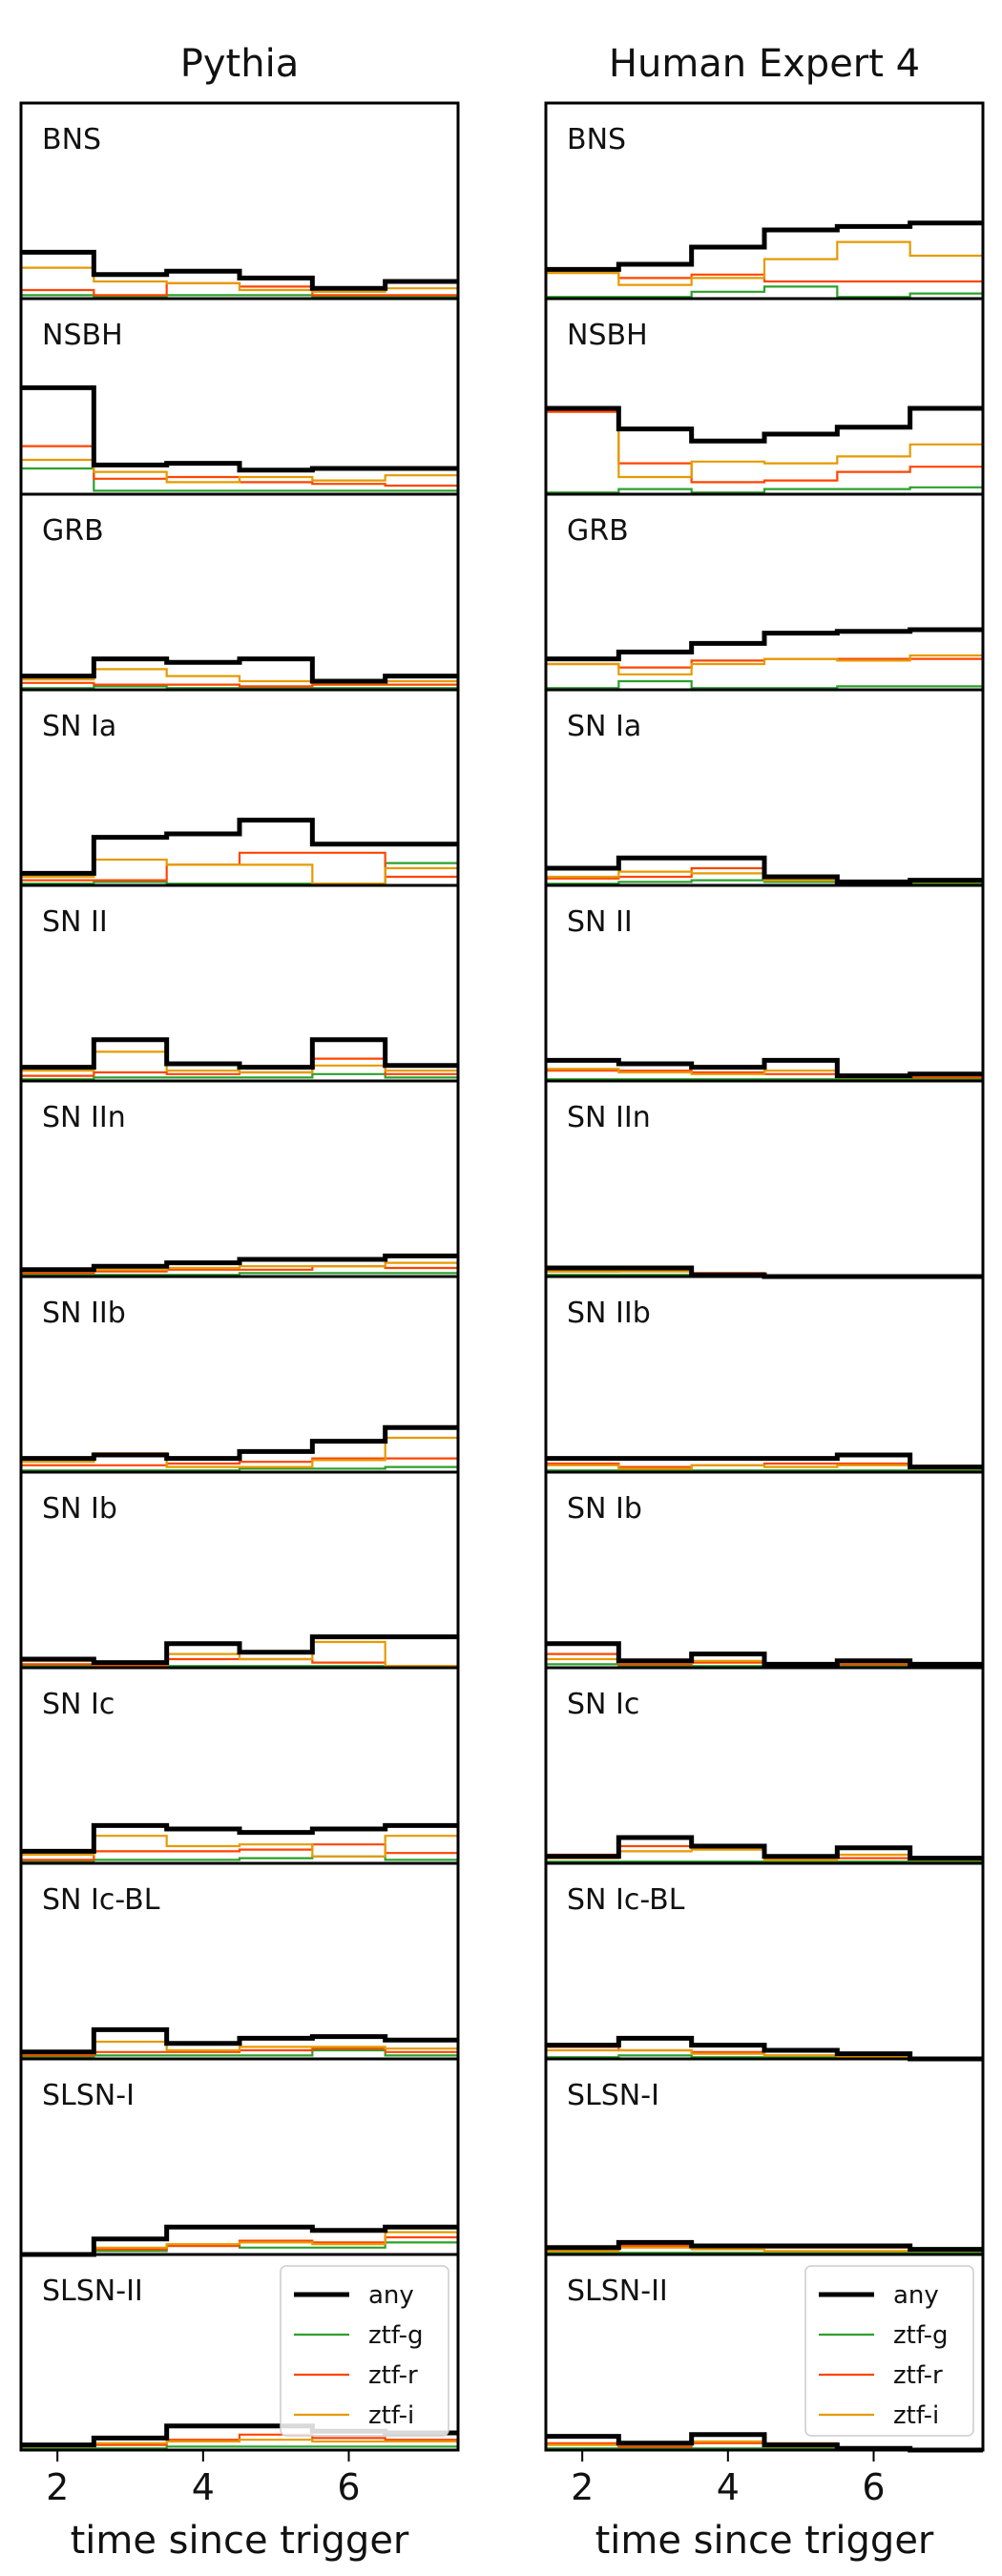 Image resolution: width=1002 pixels, height=2576 pixels. What do you see at coordinates (239, 1178) in the screenshot?
I see `panel-pythia-sn-iin: SN IIn` at bounding box center [239, 1178].